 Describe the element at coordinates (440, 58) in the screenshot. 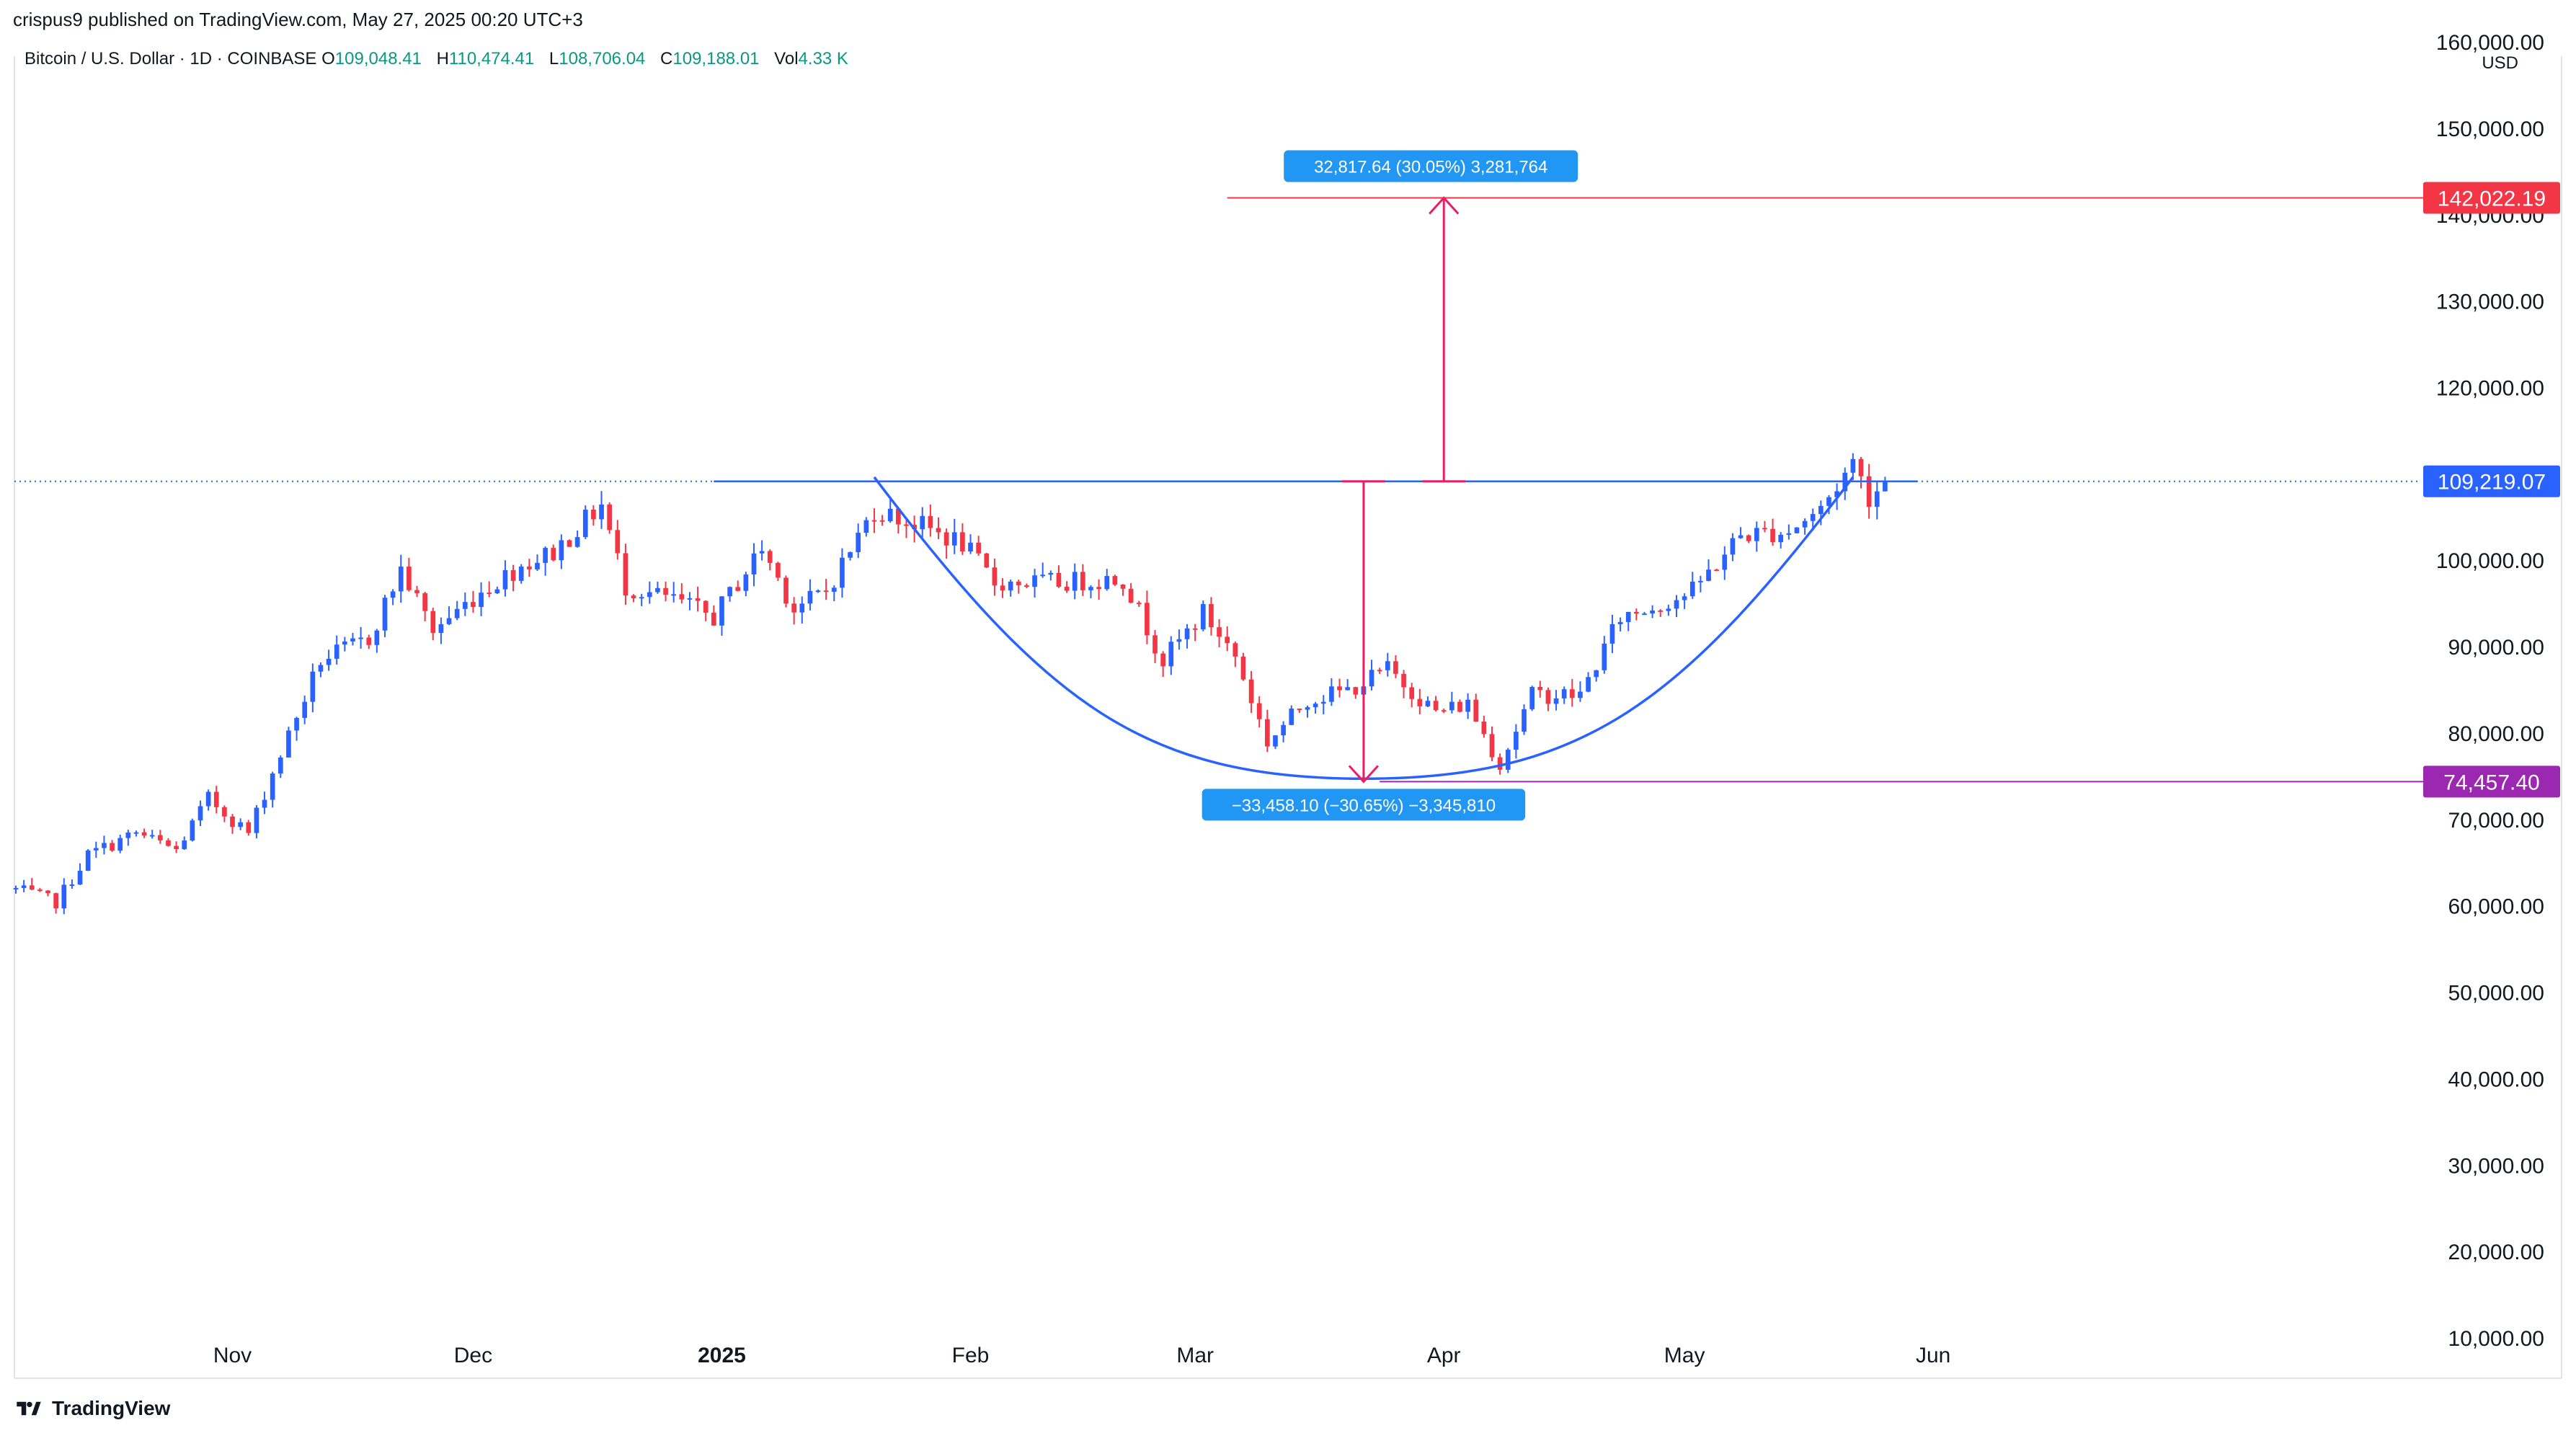

I see `ohlc-key: H` at that location.